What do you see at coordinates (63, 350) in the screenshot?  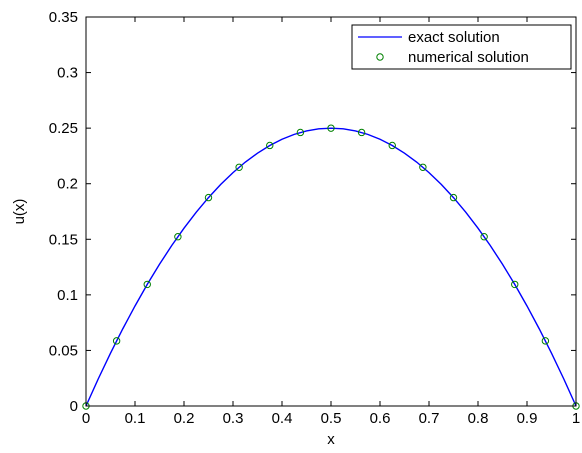 I see `y-tick-label: 0.05` at bounding box center [63, 350].